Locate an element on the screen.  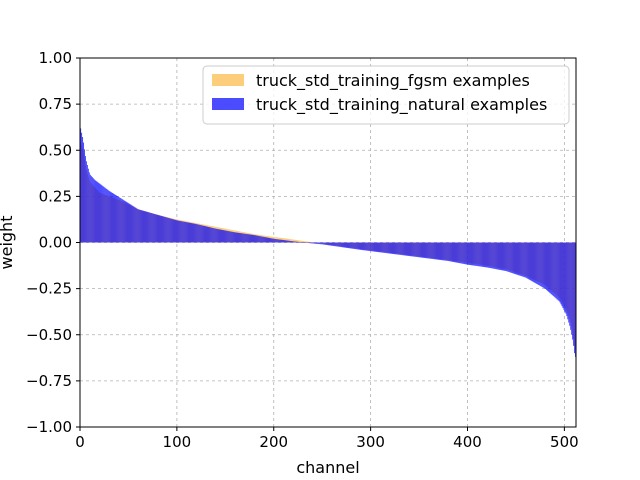
y-tick-label: 0.25 is located at coordinates (55, 196).